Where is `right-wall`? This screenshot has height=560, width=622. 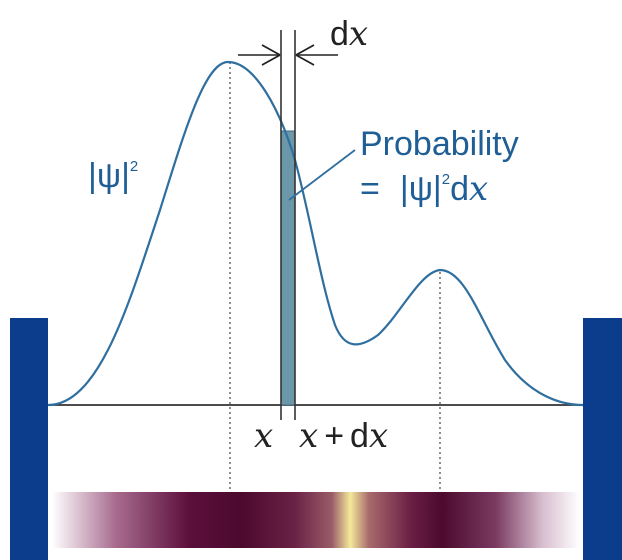
right-wall is located at coordinates (602, 439).